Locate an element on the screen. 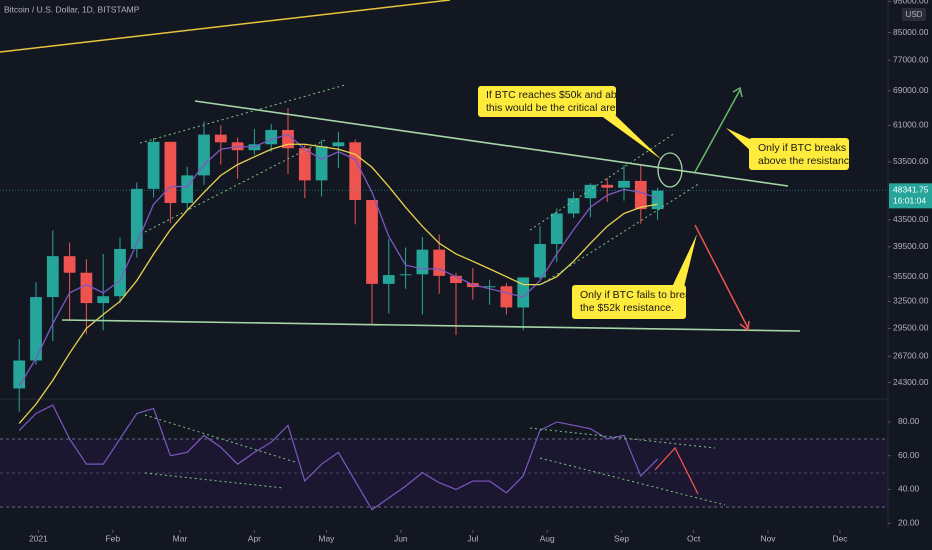 This screenshot has height=550, width=932. note-line: Only if BTC breaks is located at coordinates (802, 148).